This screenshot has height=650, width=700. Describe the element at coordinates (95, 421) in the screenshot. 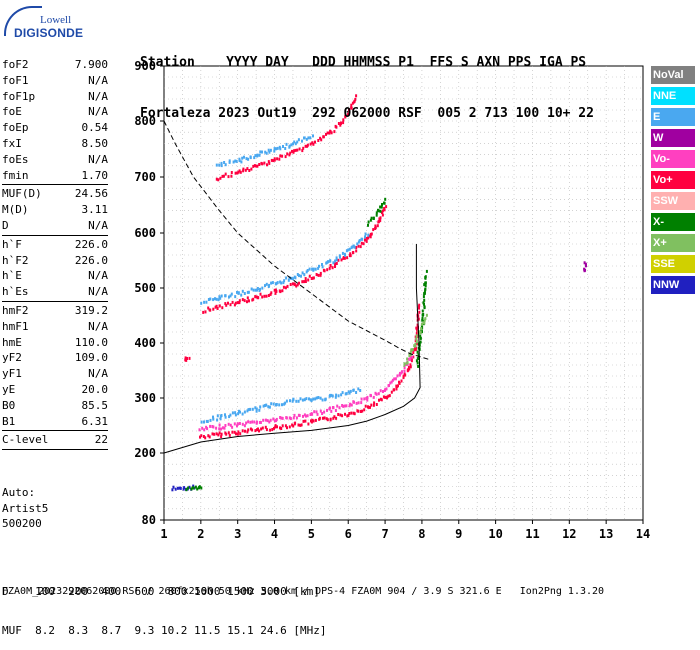

I see `param-value: 6.31` at that location.